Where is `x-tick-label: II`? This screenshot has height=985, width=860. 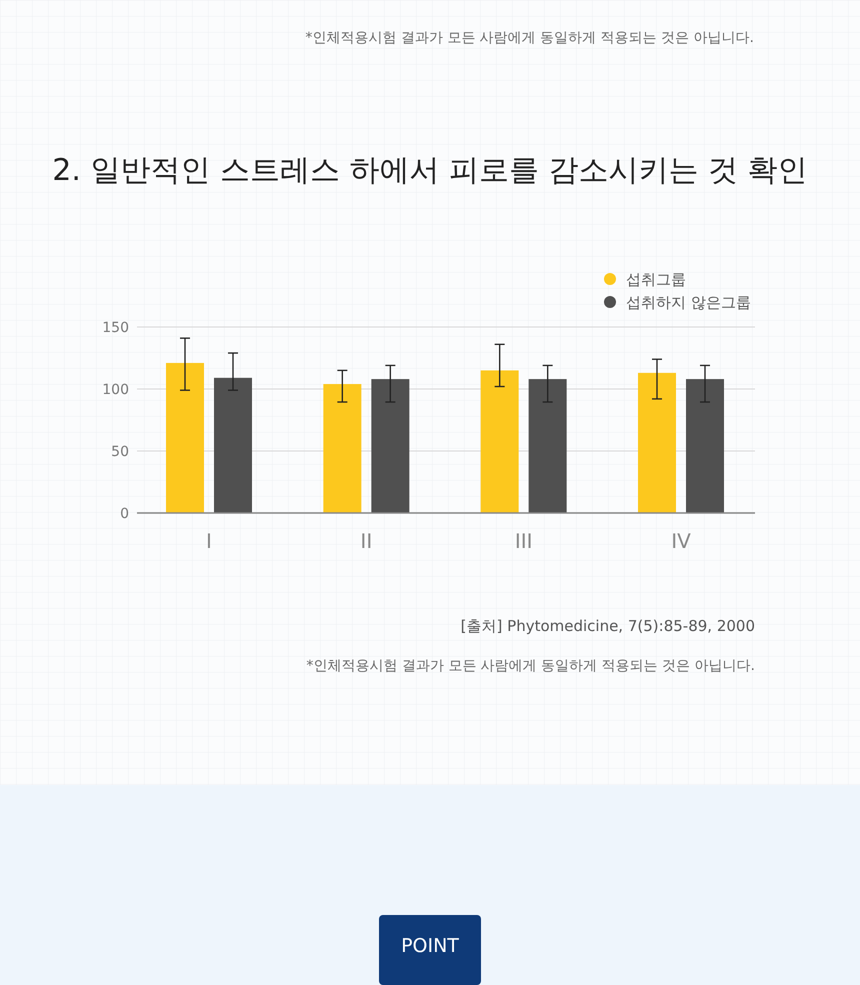 x-tick-label: II is located at coordinates (366, 541).